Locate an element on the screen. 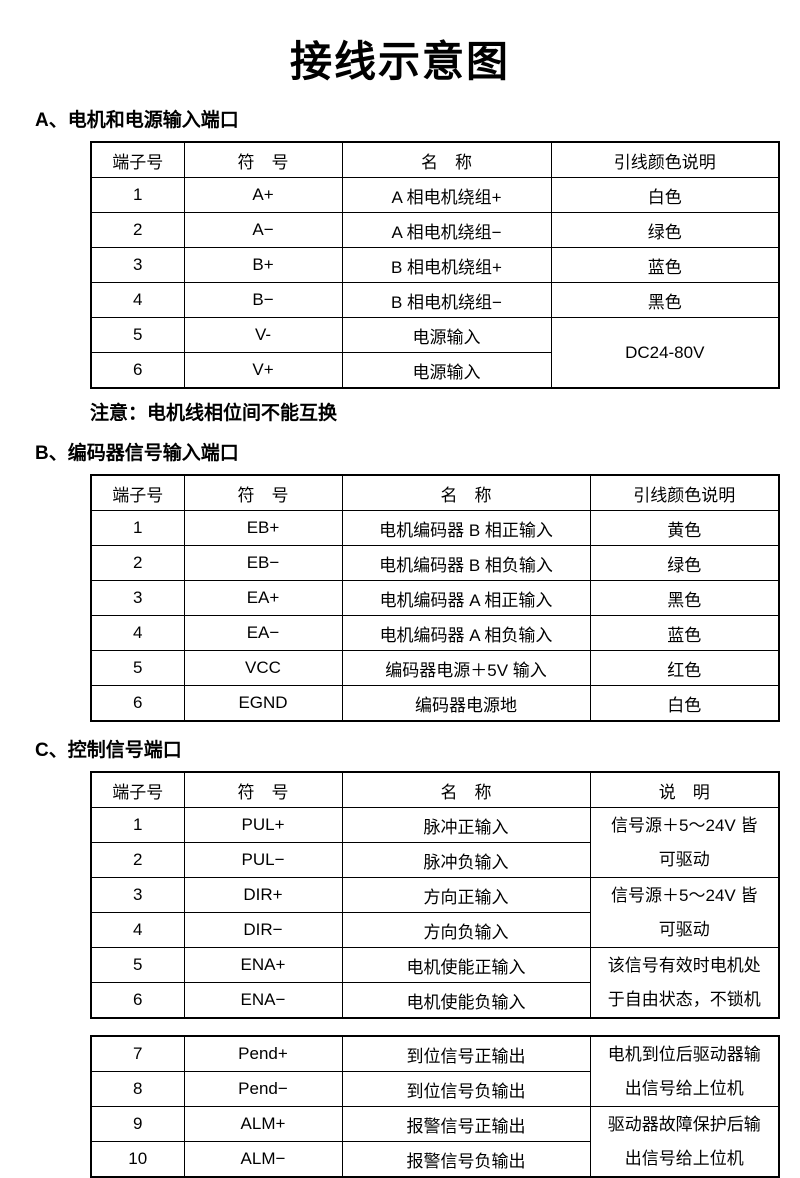  cell-symbol: EA+ is located at coordinates (263, 598).